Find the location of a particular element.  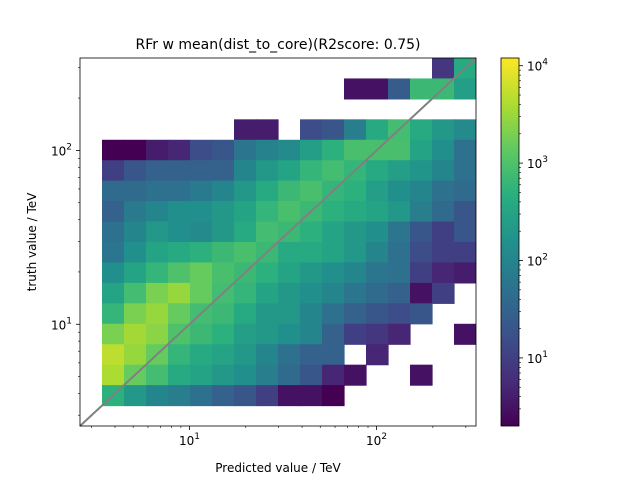

colorbar-ticks: 10¹ 10² 10³ 10⁴ is located at coordinates (533, 234).